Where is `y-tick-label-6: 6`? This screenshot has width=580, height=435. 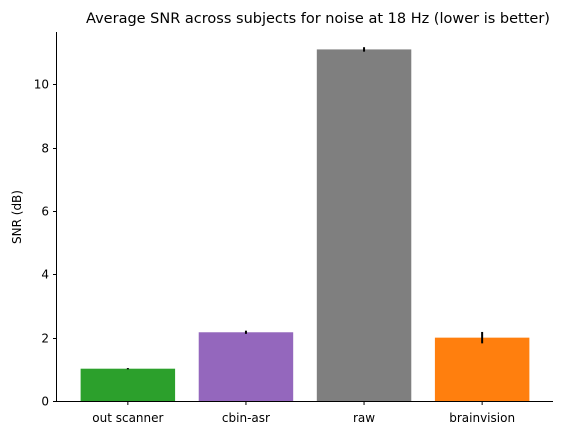 y-tick-label-6: 6 is located at coordinates (45, 212).